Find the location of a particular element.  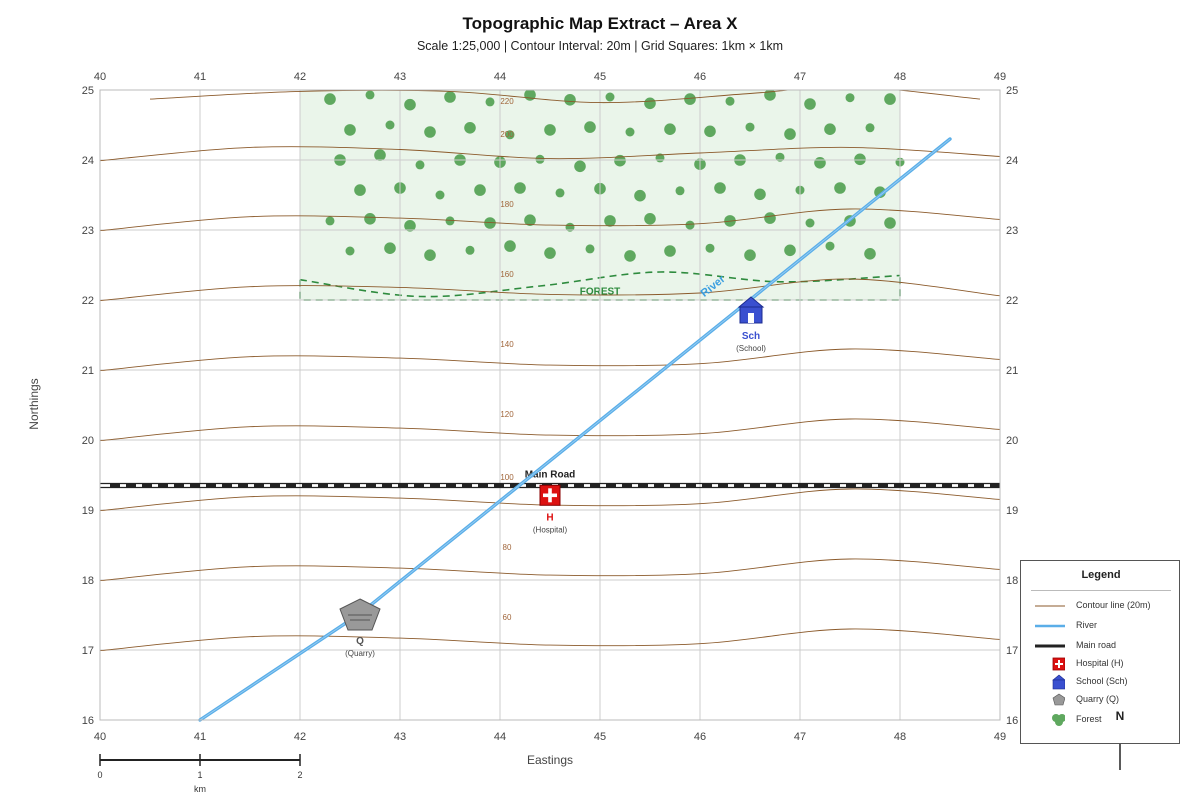

easting-label-top: 44 is located at coordinates (500, 77).